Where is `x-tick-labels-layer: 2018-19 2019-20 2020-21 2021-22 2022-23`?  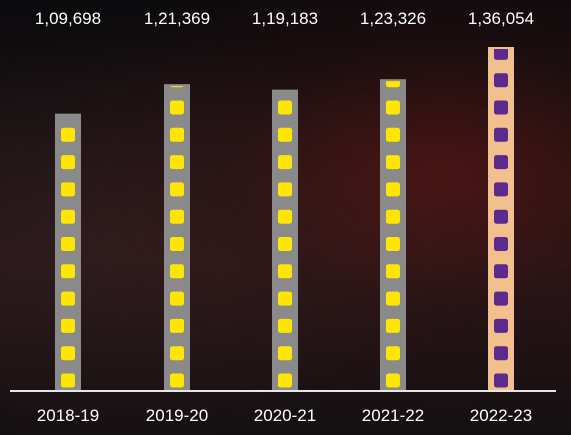
x-tick-labels-layer: 2018-19 2019-20 2020-21 2021-22 2022-23 is located at coordinates (284, 415).